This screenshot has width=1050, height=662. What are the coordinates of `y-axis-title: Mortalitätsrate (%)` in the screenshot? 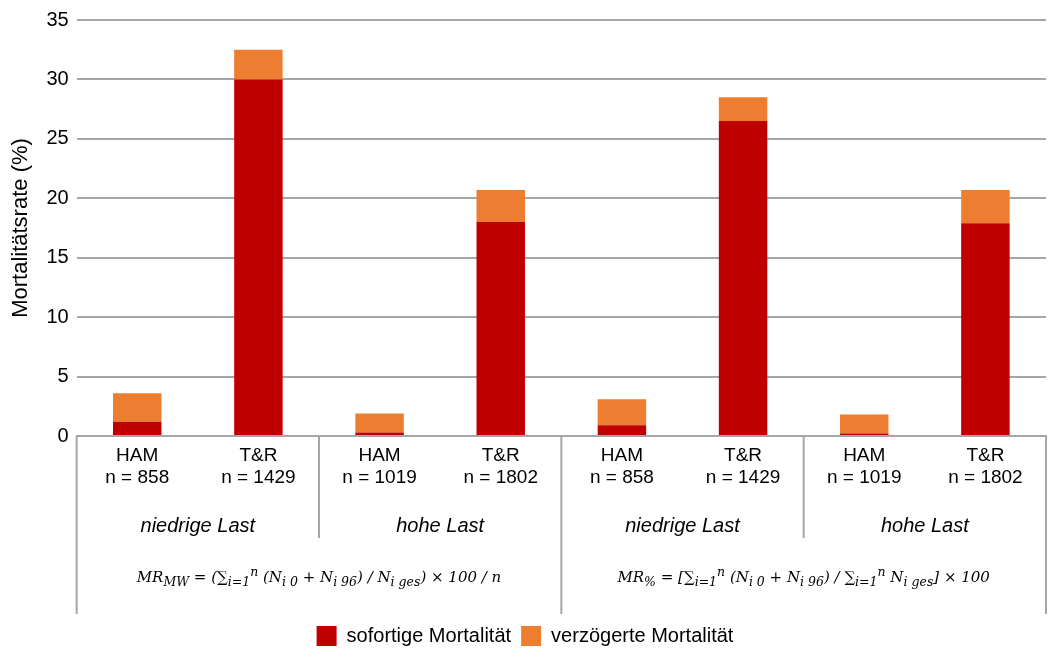 It's located at (20, 228).